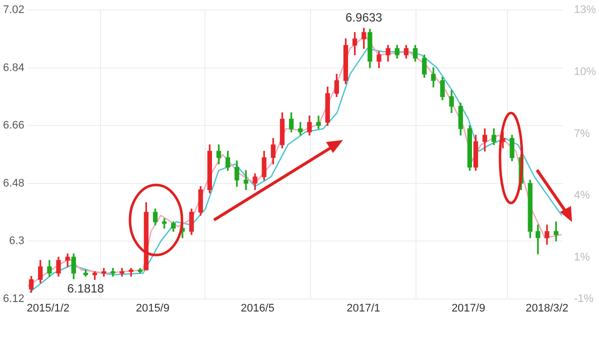  What do you see at coordinates (585, 72) in the screenshot?
I see `y2-tick-label: 10%` at bounding box center [585, 72].